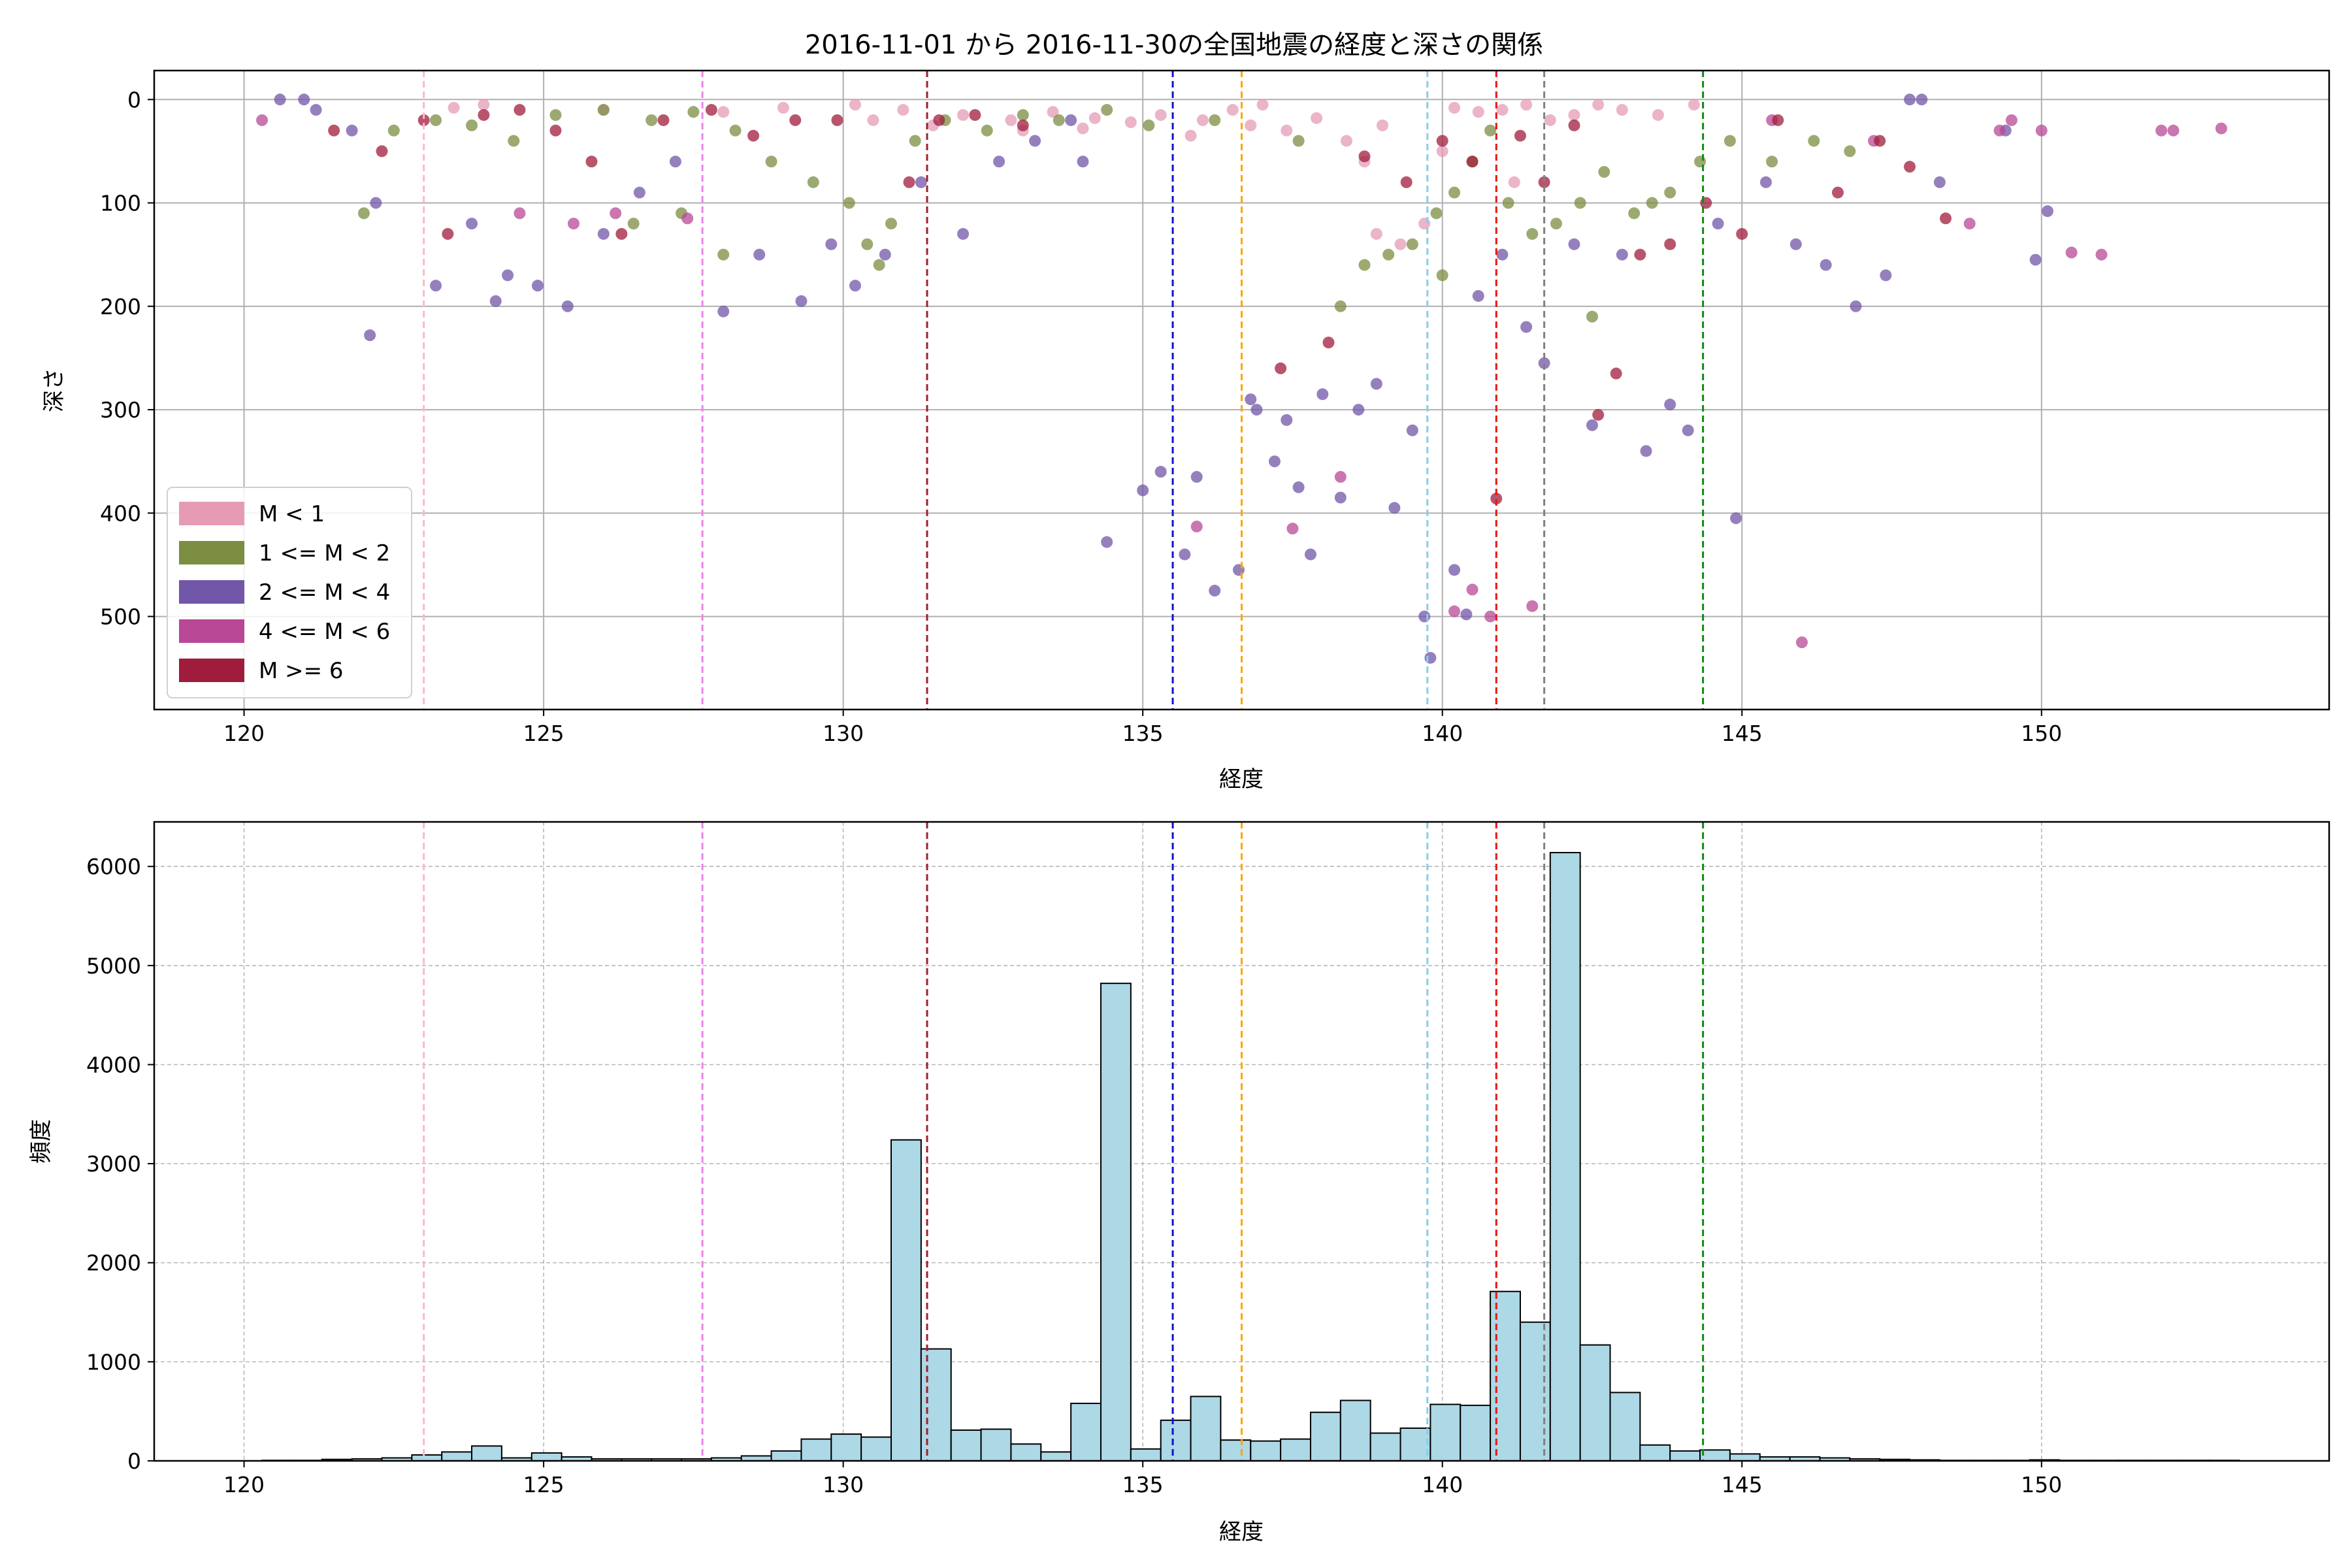  Describe the element at coordinates (292, 514) in the screenshot. I see `legend-label: M < 1` at that location.